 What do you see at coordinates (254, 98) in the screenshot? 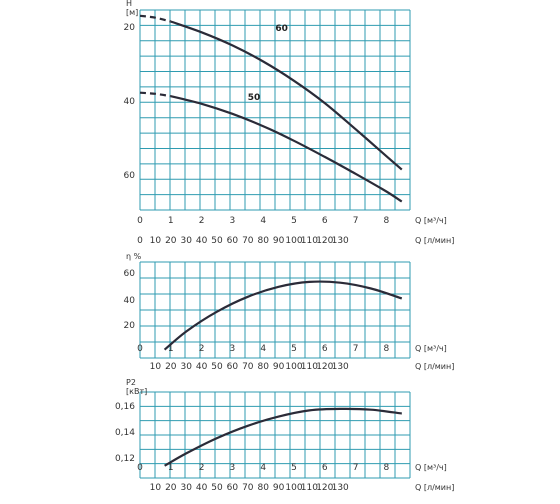
I see `series-label-50: 50` at bounding box center [254, 98].